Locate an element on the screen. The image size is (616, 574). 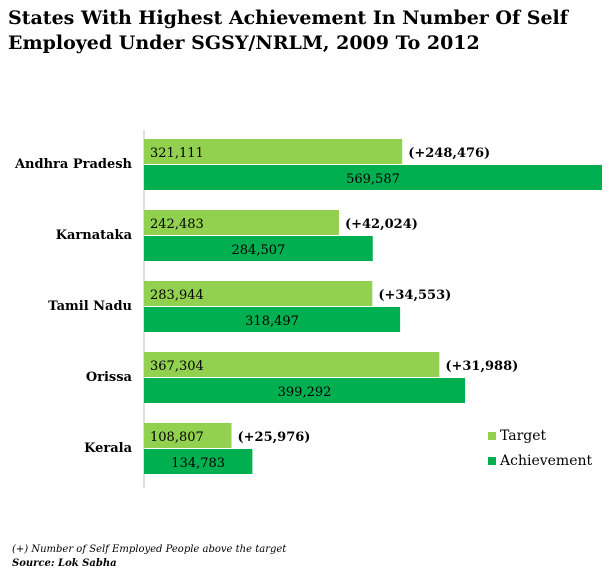
excess-annotation: (+42,024) is located at coordinates (381, 224).